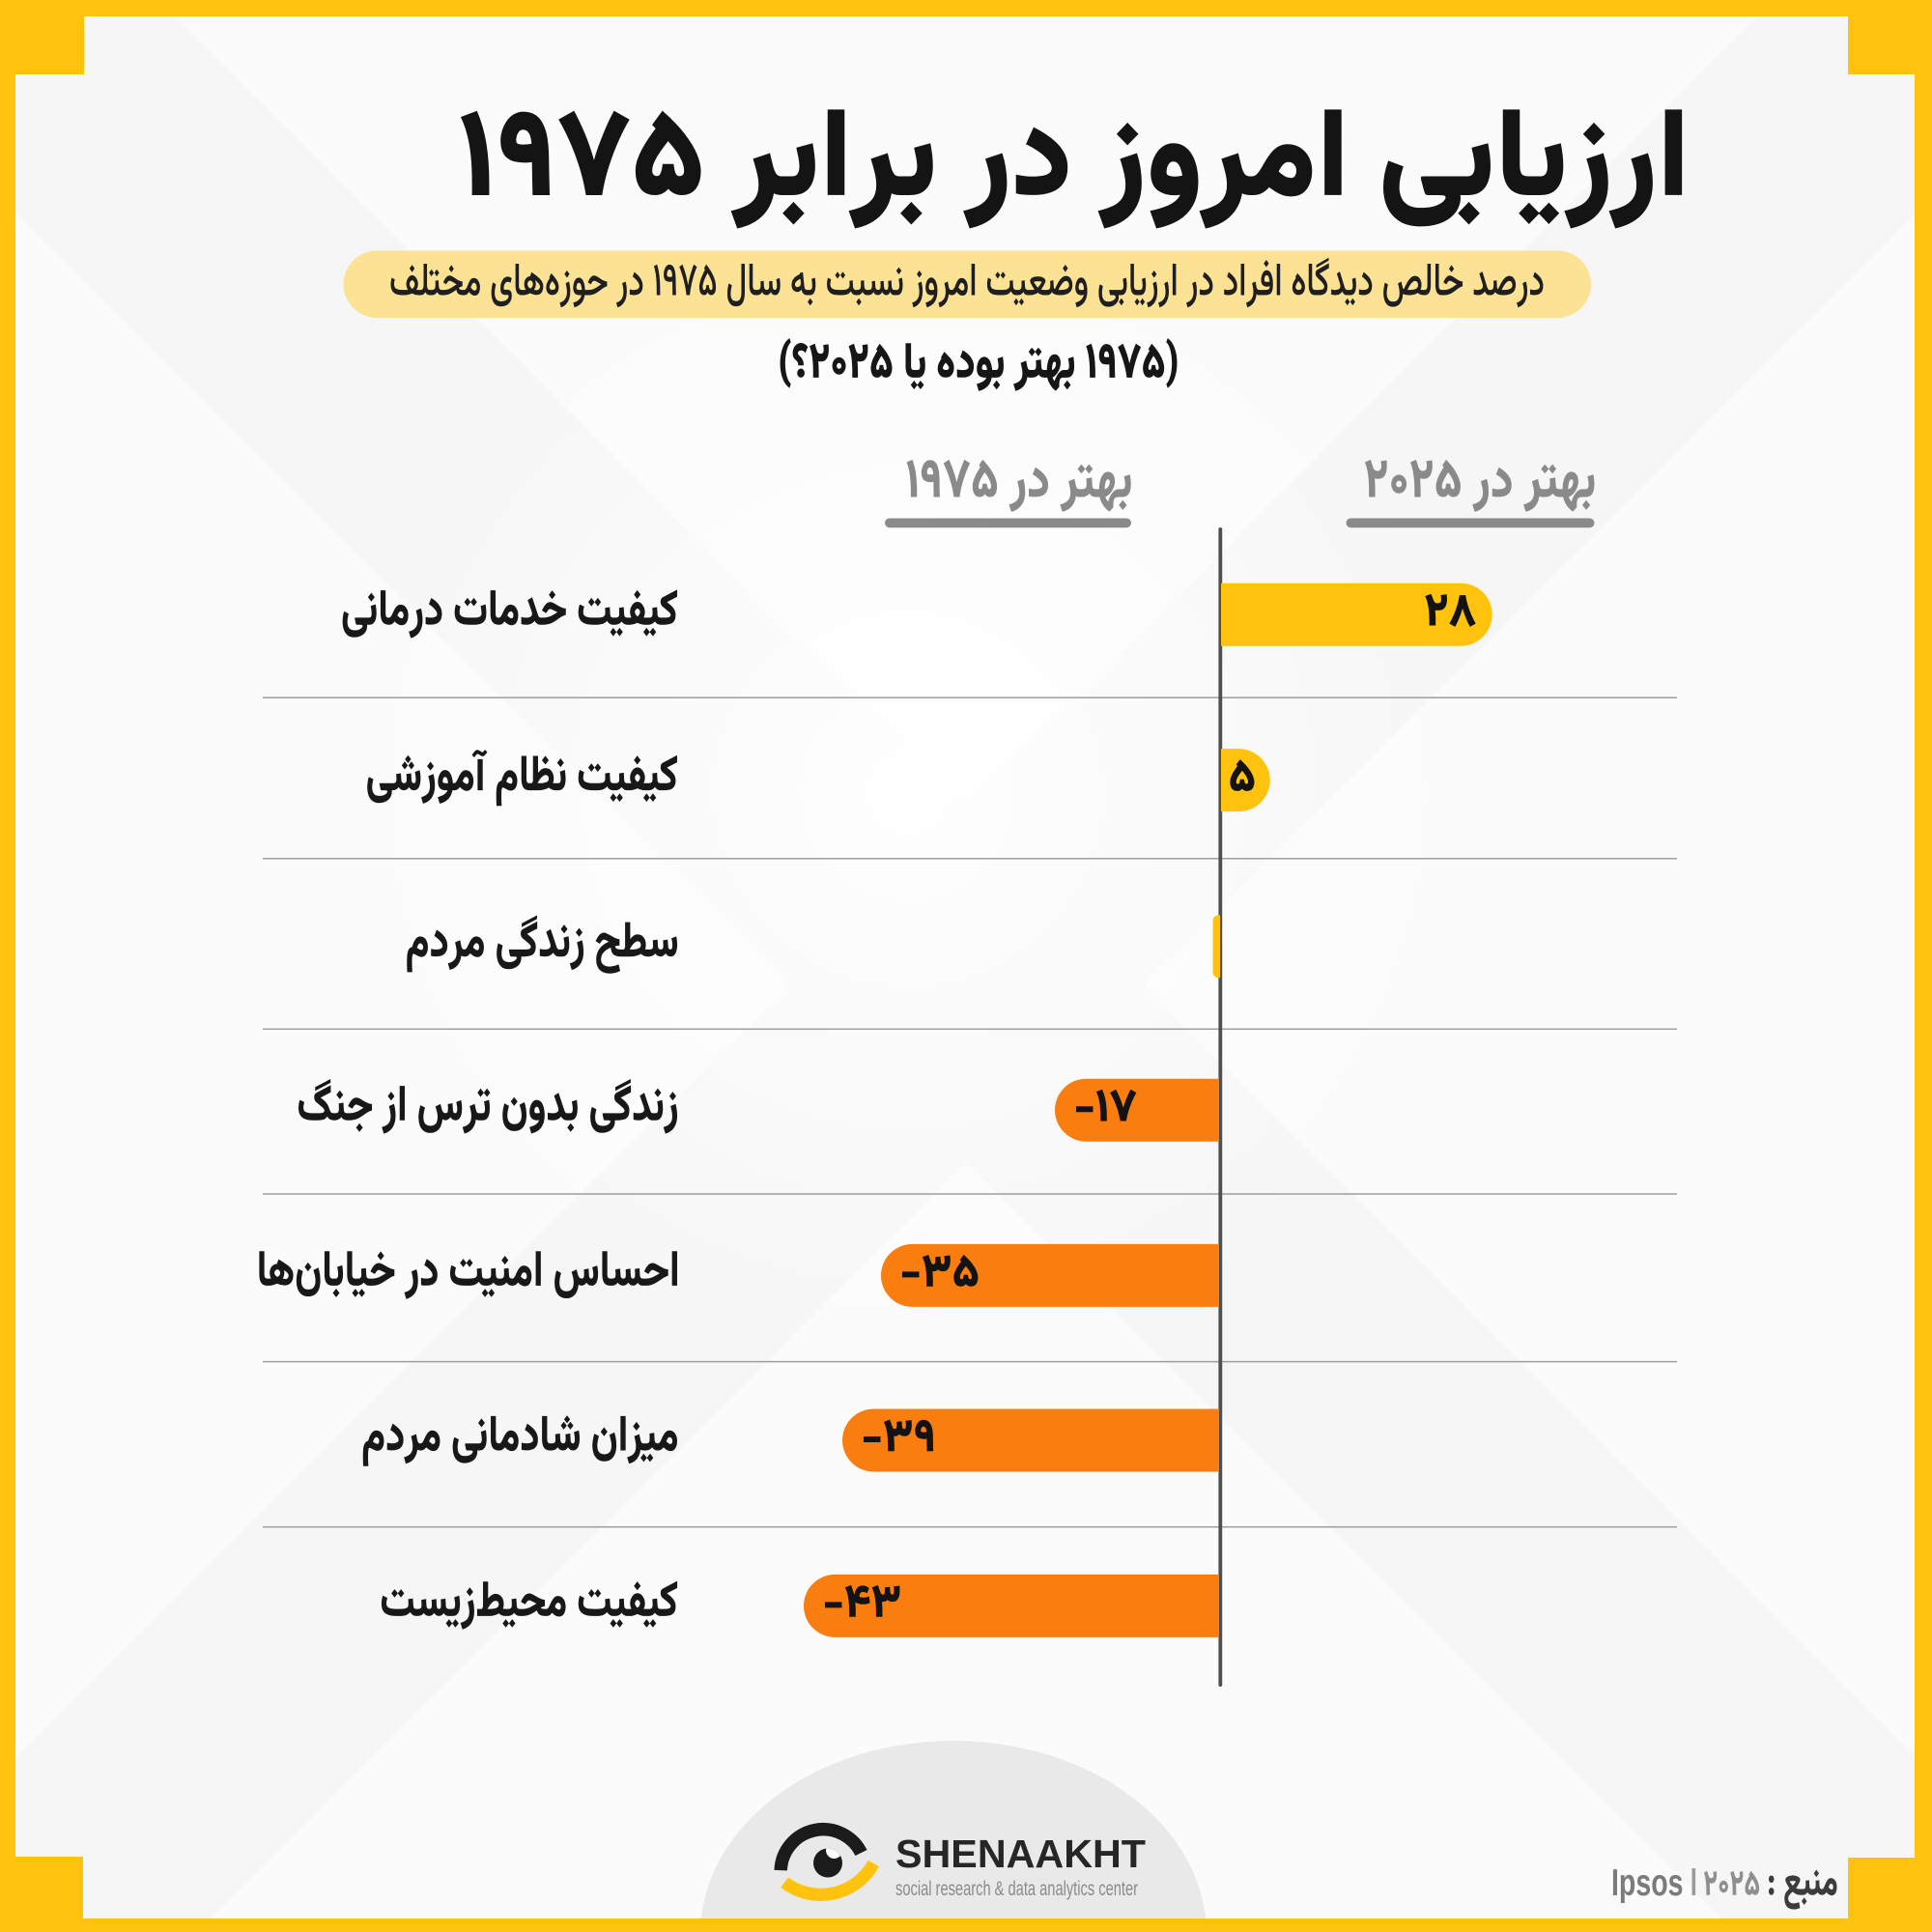 The image size is (1932, 1932). I want to click on svg-text: Ipsos, so click(1647, 1883).